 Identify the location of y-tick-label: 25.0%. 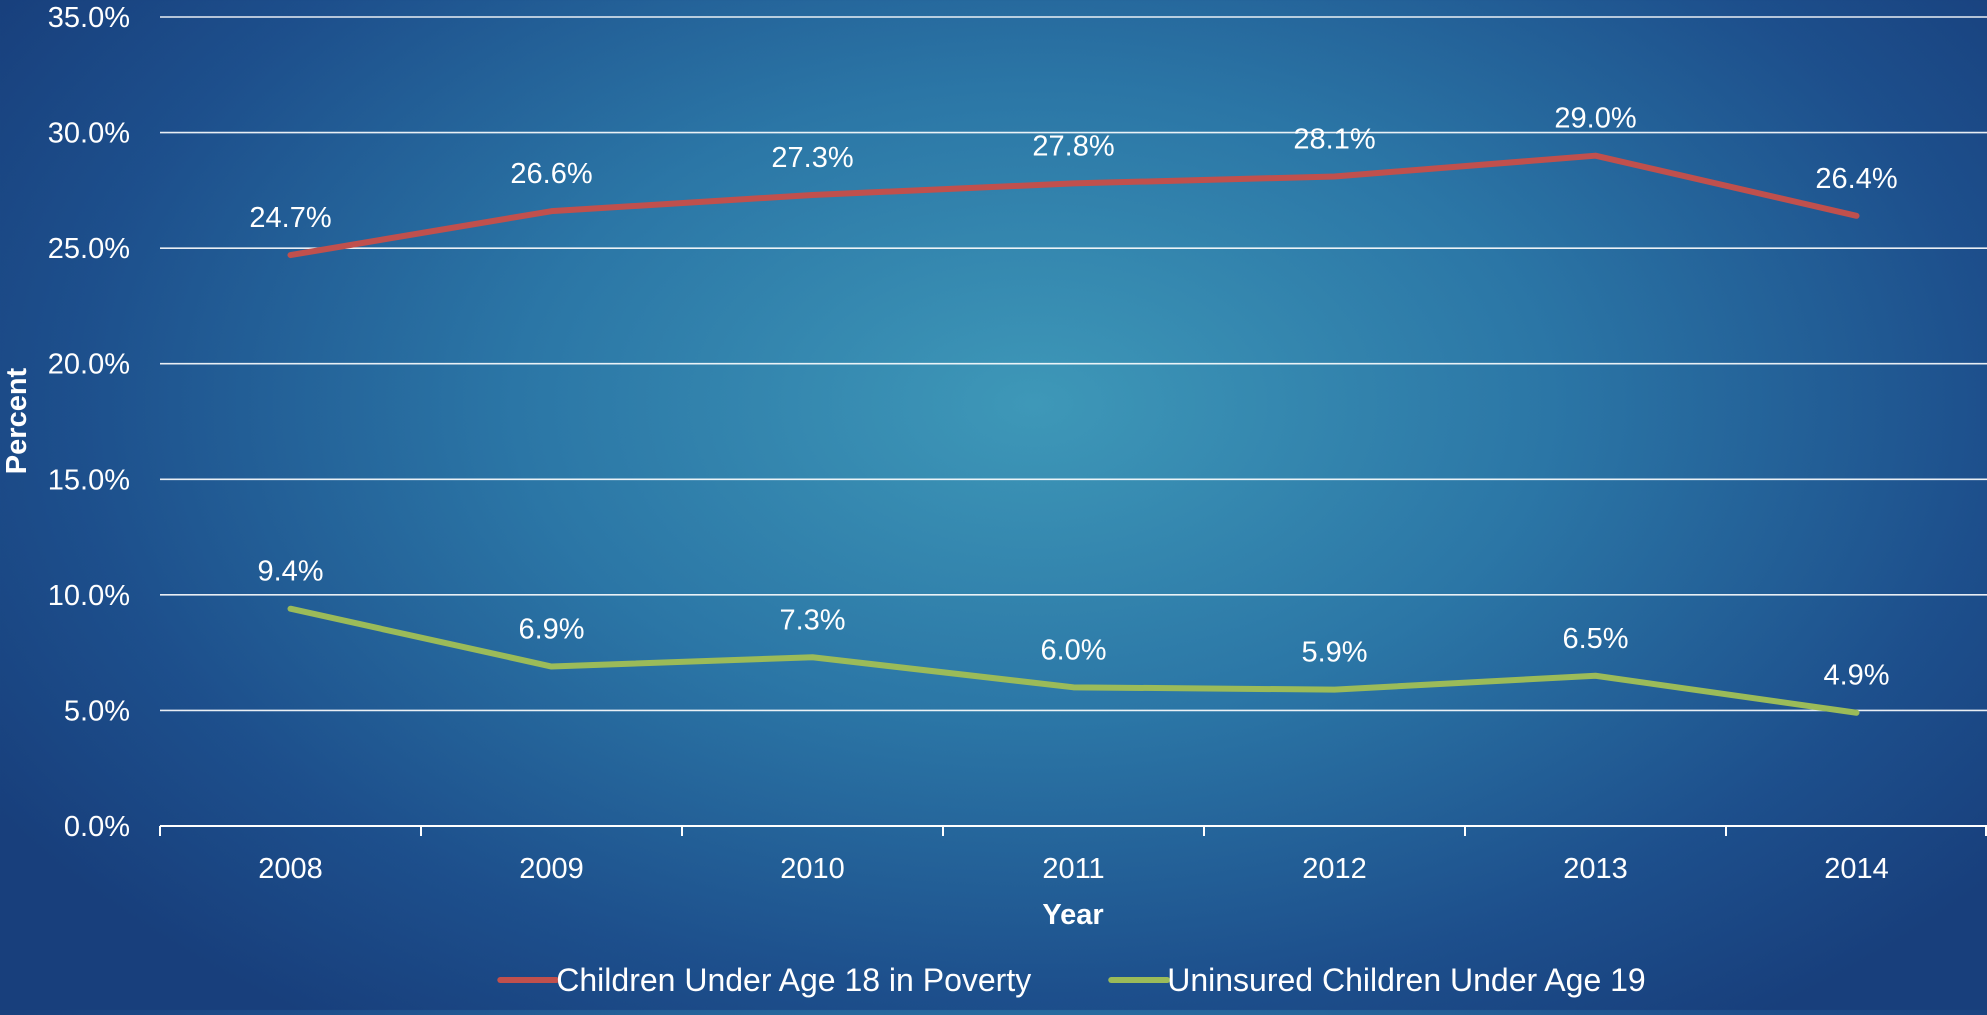
(89, 249).